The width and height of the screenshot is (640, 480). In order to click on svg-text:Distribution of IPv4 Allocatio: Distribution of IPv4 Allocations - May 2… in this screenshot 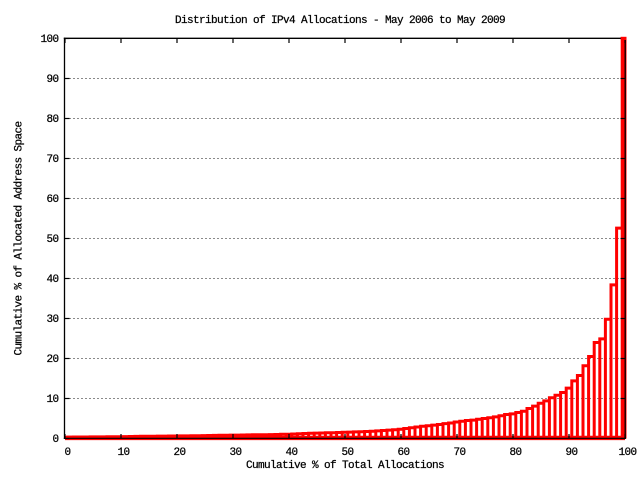, I will do `click(340, 21)`.